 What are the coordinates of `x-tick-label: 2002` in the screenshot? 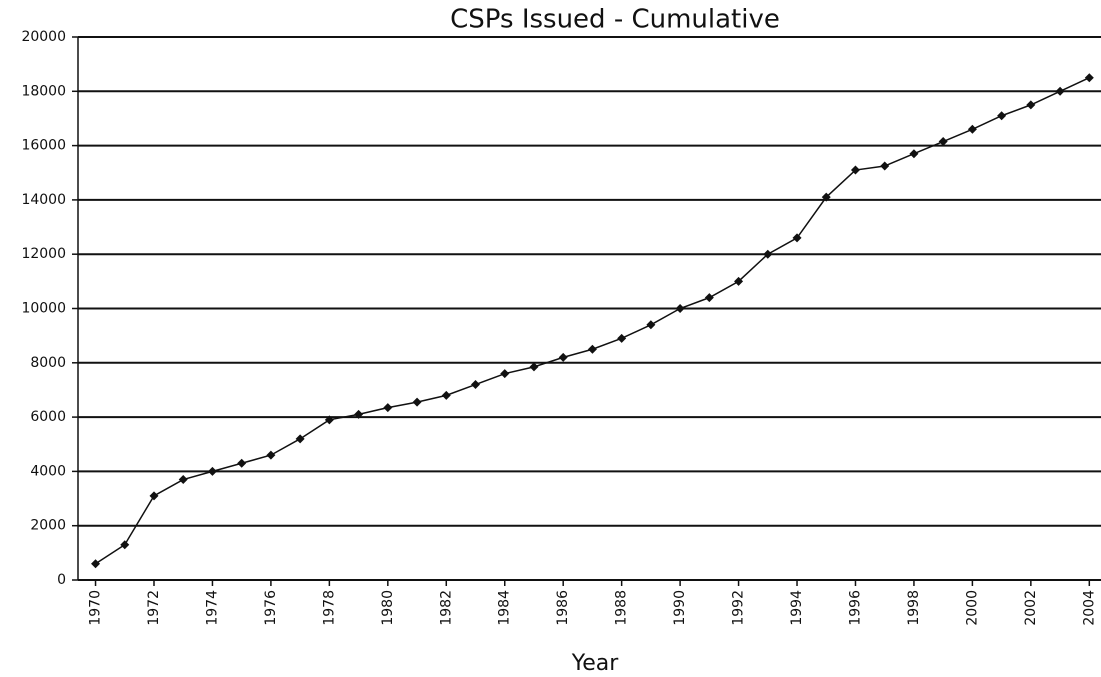 It's located at (1031, 608).